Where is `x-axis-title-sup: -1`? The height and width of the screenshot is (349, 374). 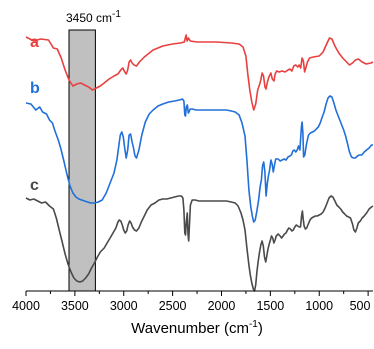
x-axis-title-sup: -1 is located at coordinates (253, 324).